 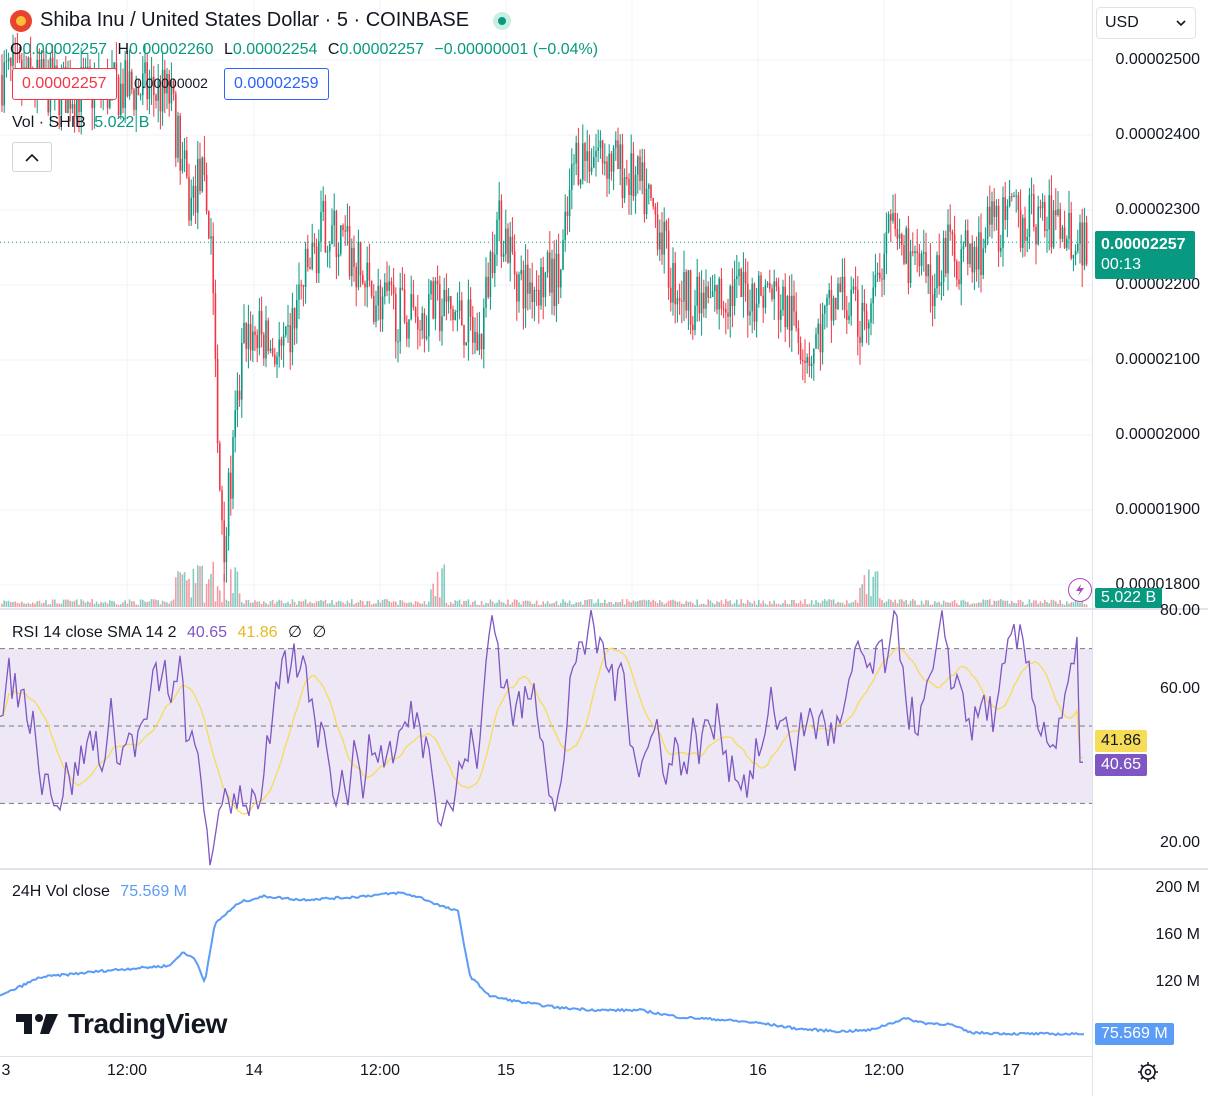 I want to click on price-axis: USD, so click(x=1150, y=548).